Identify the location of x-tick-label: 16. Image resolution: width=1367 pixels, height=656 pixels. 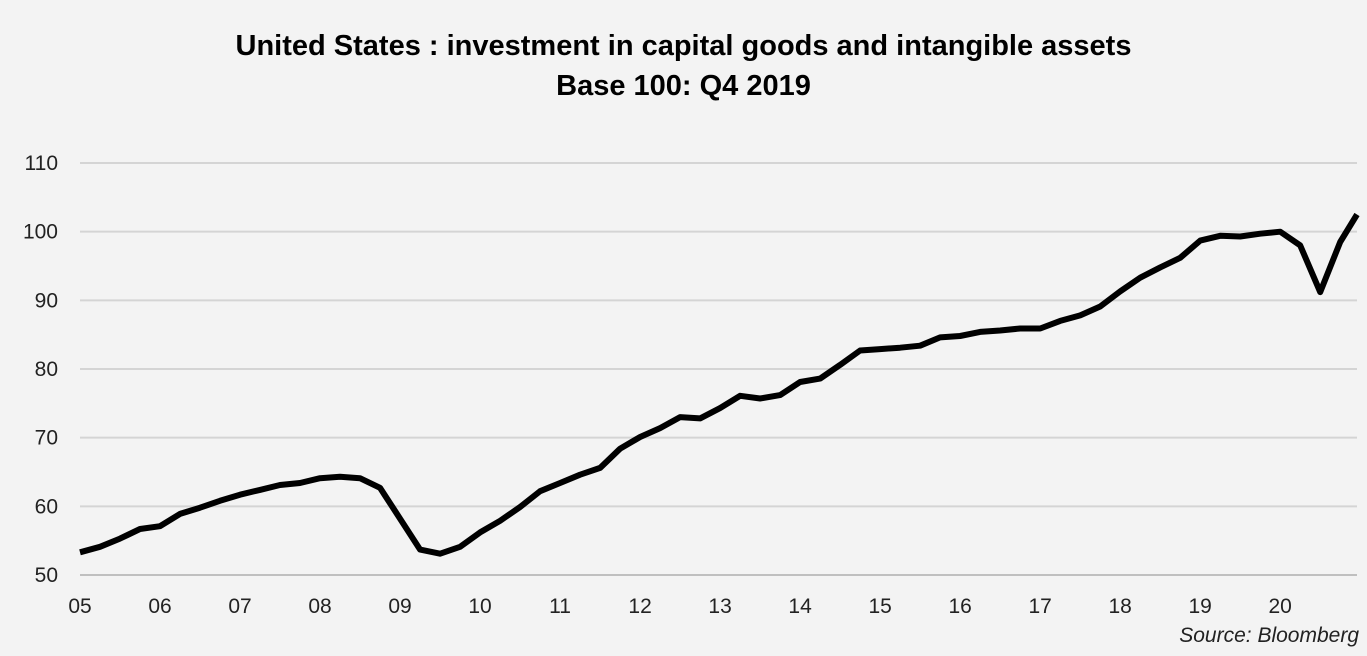
(959, 606).